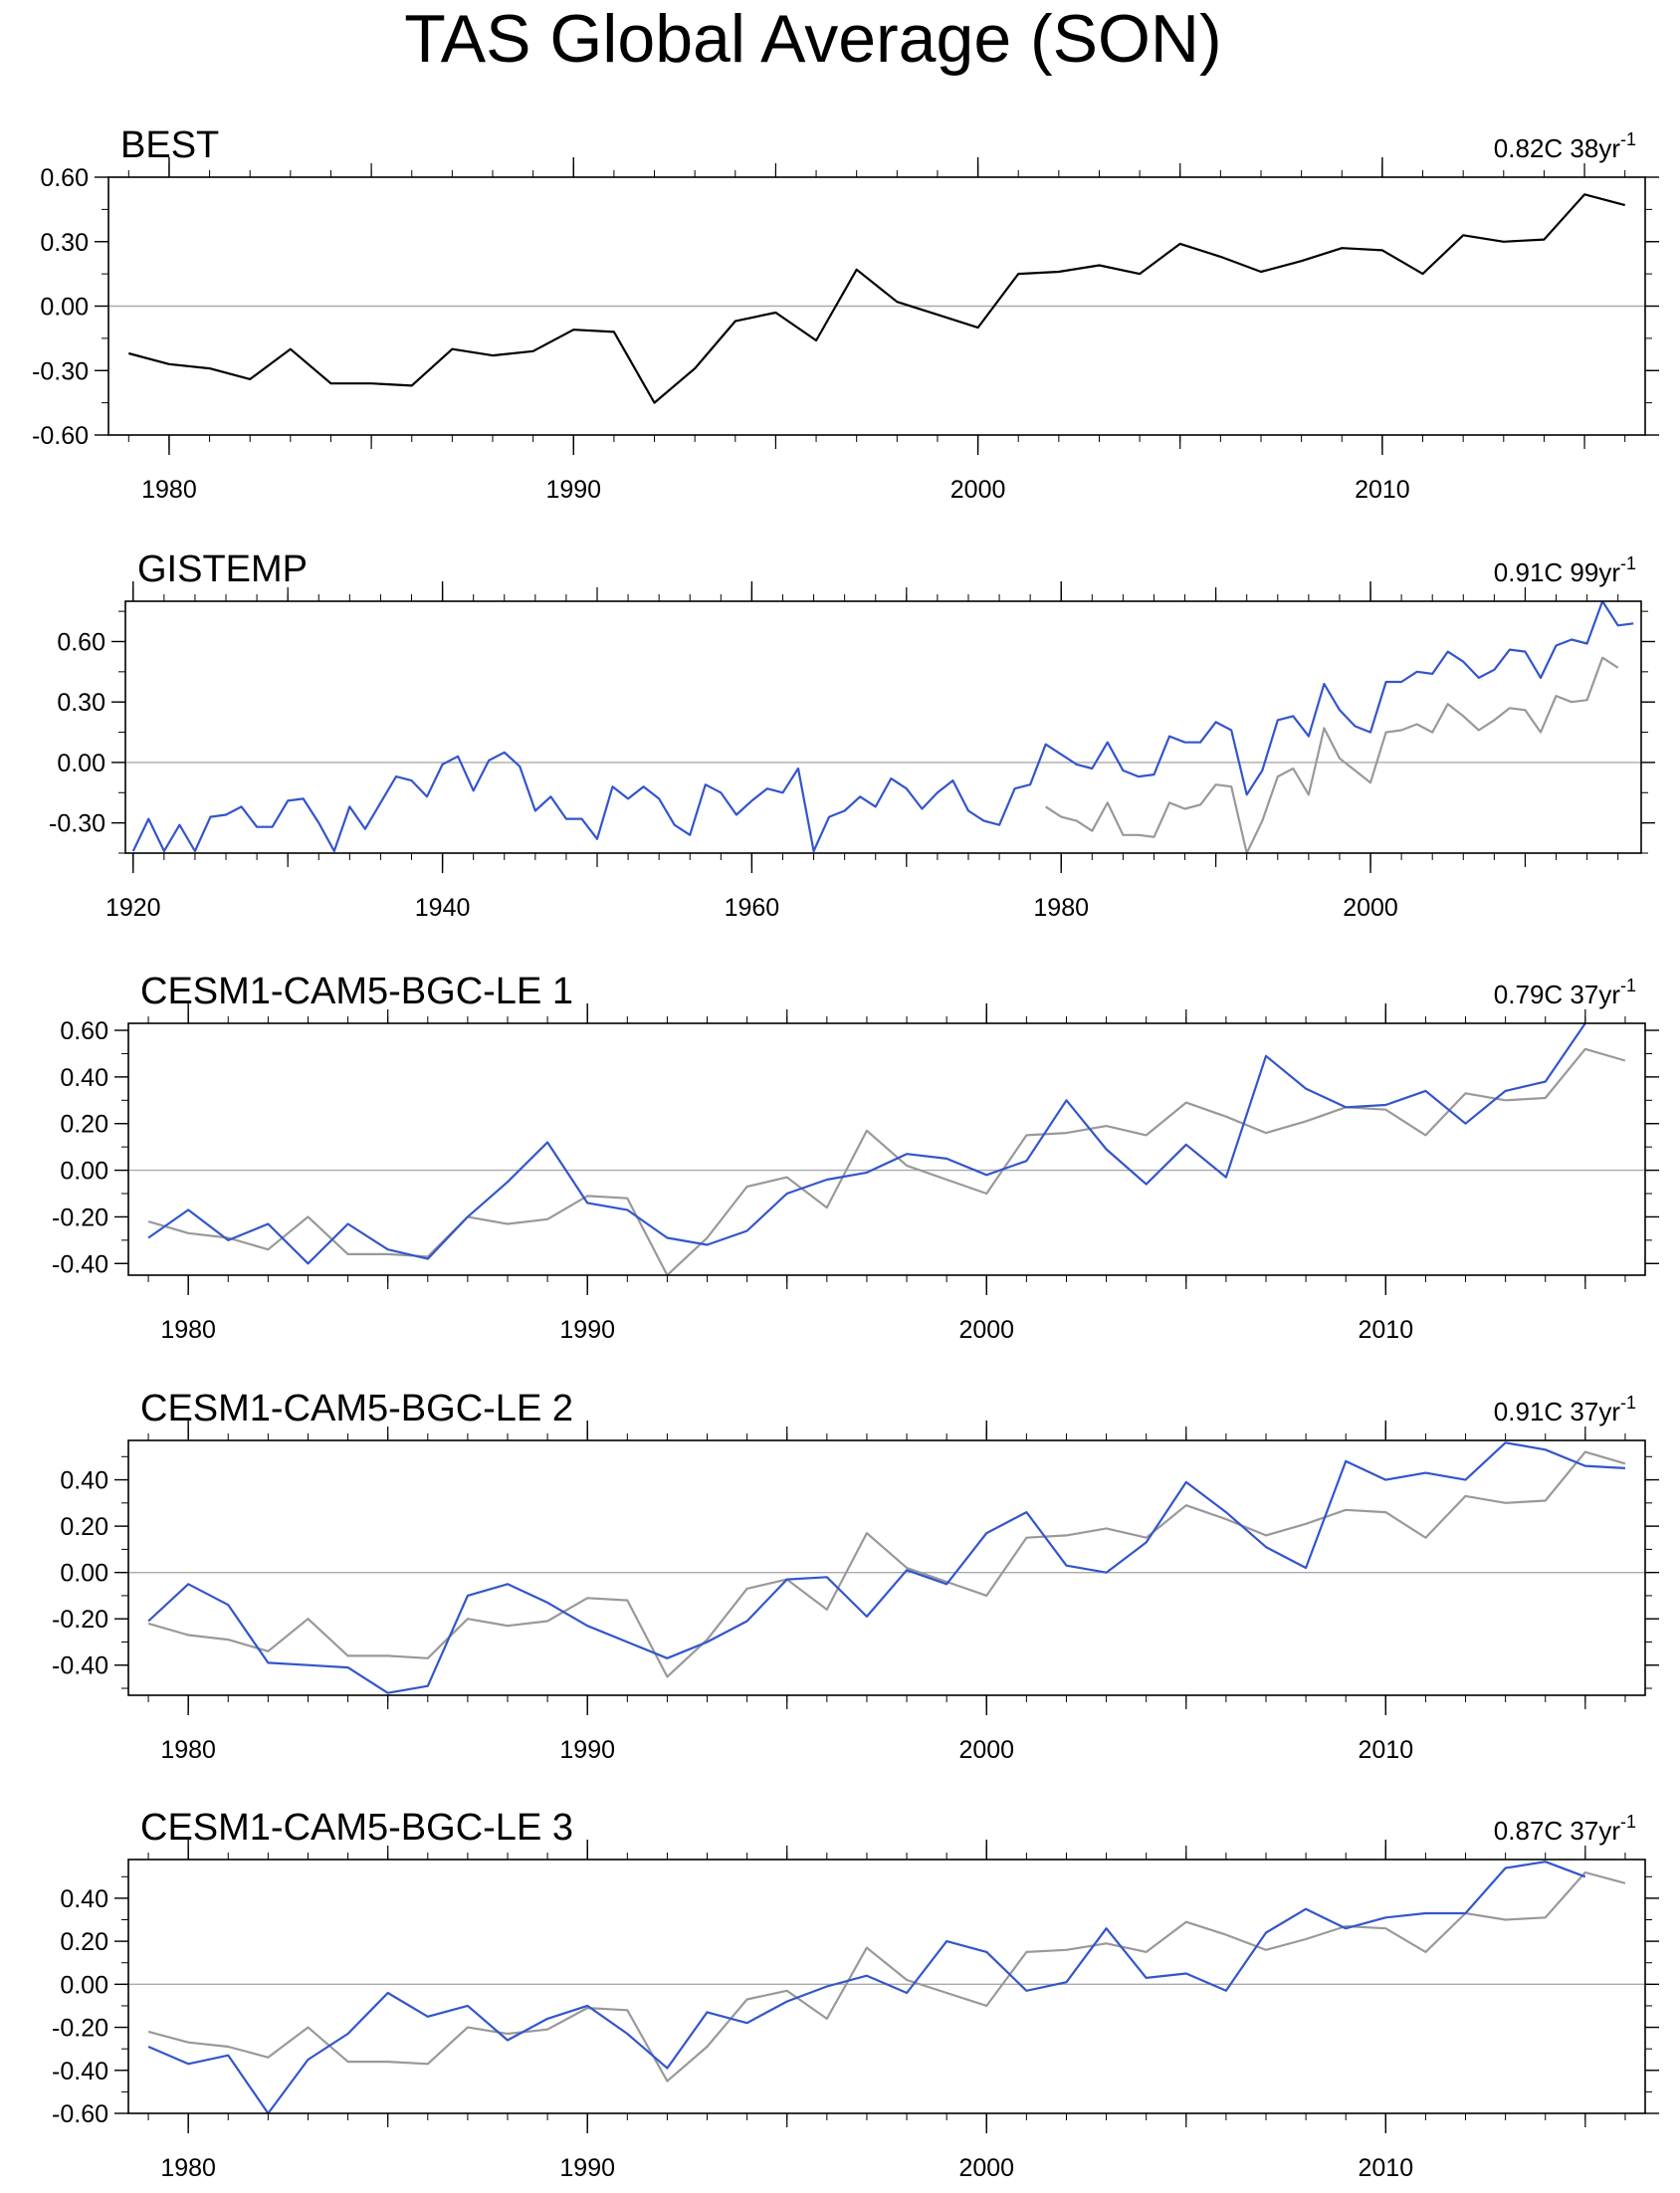 This screenshot has width=1680, height=2193. Describe the element at coordinates (356, 1828) in the screenshot. I see `panel-title: CESM1-CAM5-BGC-LE 3` at that location.